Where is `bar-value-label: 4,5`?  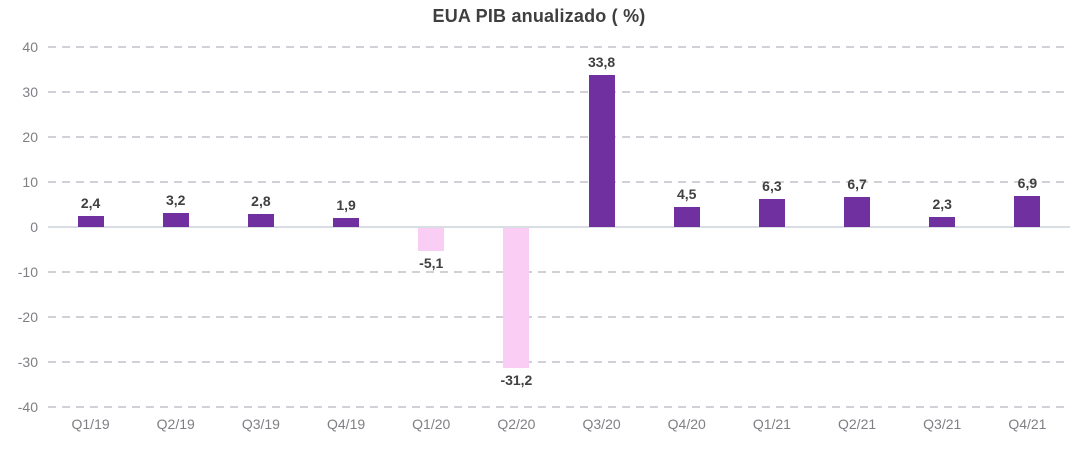
bar-value-label: 4,5 is located at coordinates (687, 193).